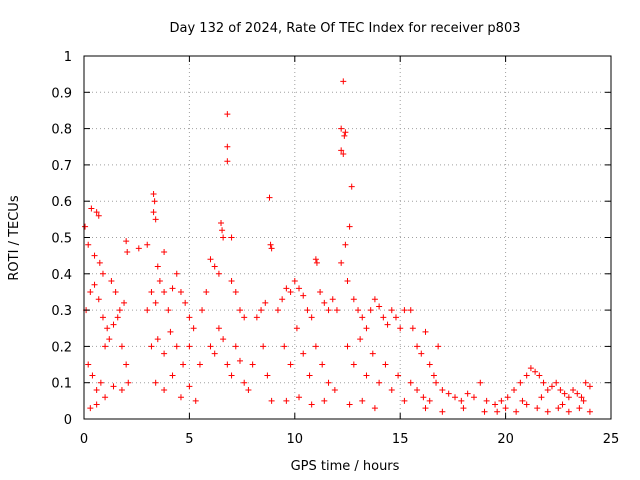 The image size is (640, 480). Describe the element at coordinates (84, 439) in the screenshot. I see `x-tick-label: 0` at that location.